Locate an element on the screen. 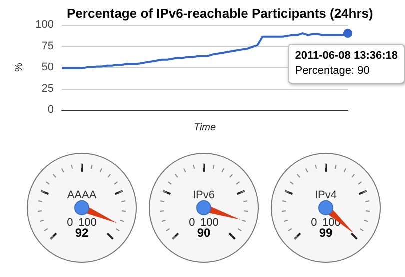  data-label: 99 is located at coordinates (326, 233).